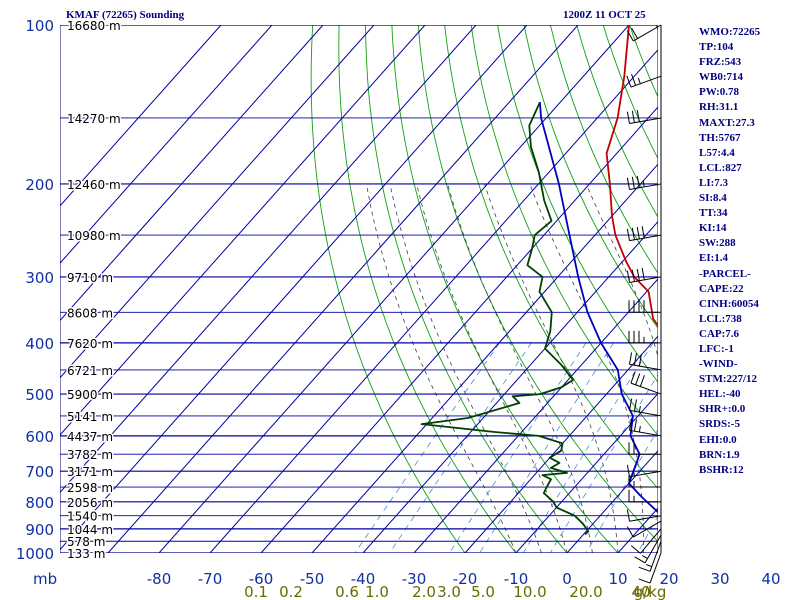 The image size is (800, 600). What do you see at coordinates (713, 198) in the screenshot?
I see `index-item: SI:8.4` at bounding box center [713, 198].